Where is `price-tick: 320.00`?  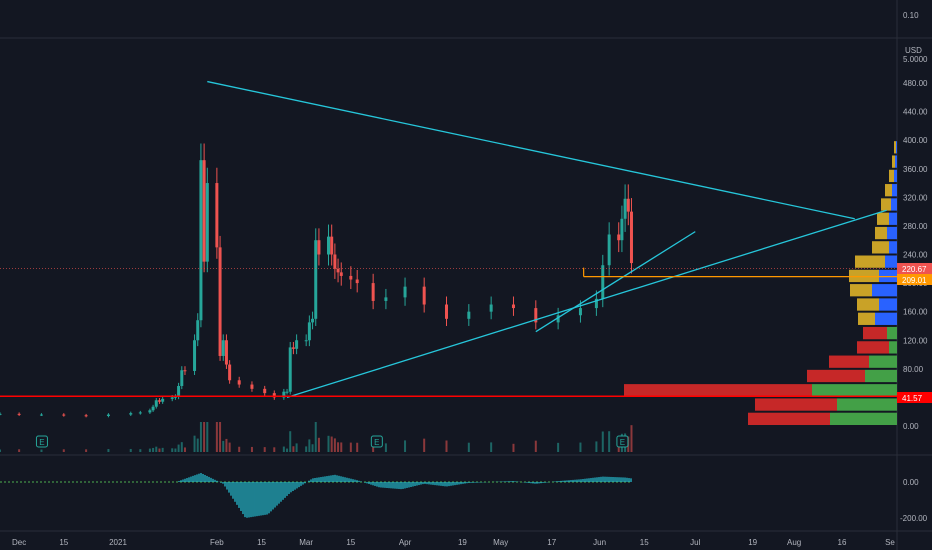
price-tick: 320.00 is located at coordinates (915, 197).